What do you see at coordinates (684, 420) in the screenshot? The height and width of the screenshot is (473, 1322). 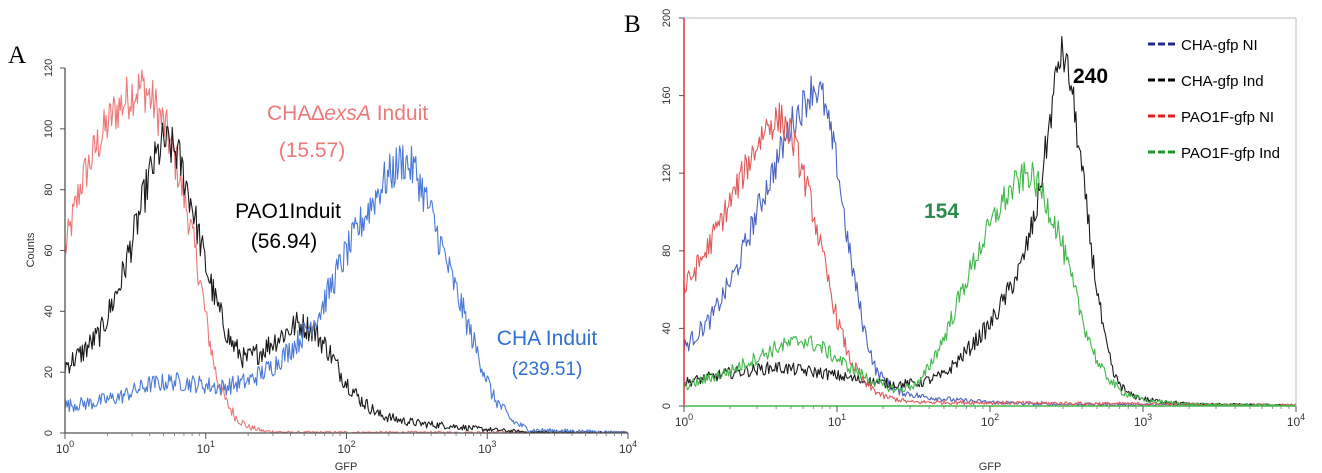 I see `panel-b-x-tick-label: 10⁰` at bounding box center [684, 420].